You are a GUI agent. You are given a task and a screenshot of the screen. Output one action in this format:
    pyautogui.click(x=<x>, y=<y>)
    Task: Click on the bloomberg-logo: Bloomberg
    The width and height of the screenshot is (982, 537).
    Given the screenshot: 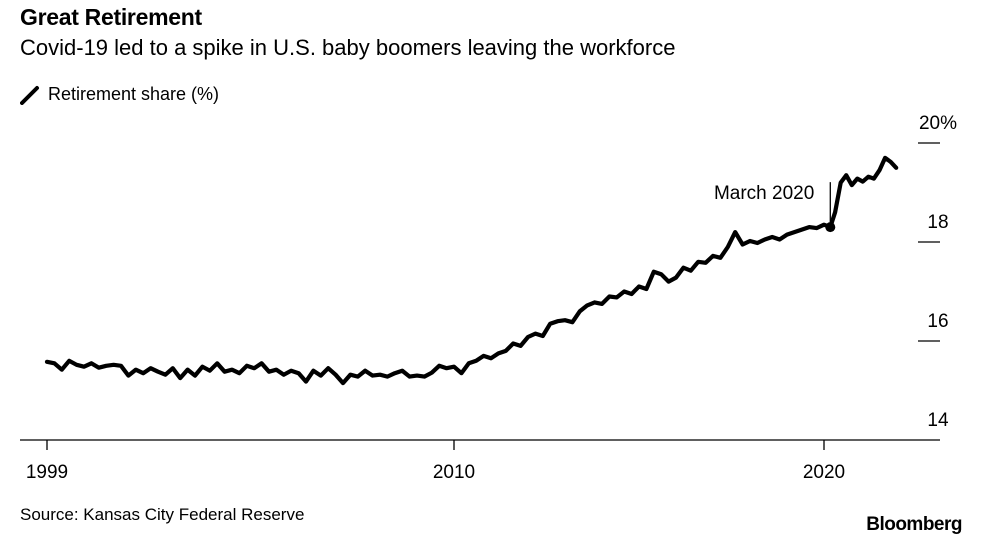 What is the action you would take?
    pyautogui.click(x=914, y=524)
    